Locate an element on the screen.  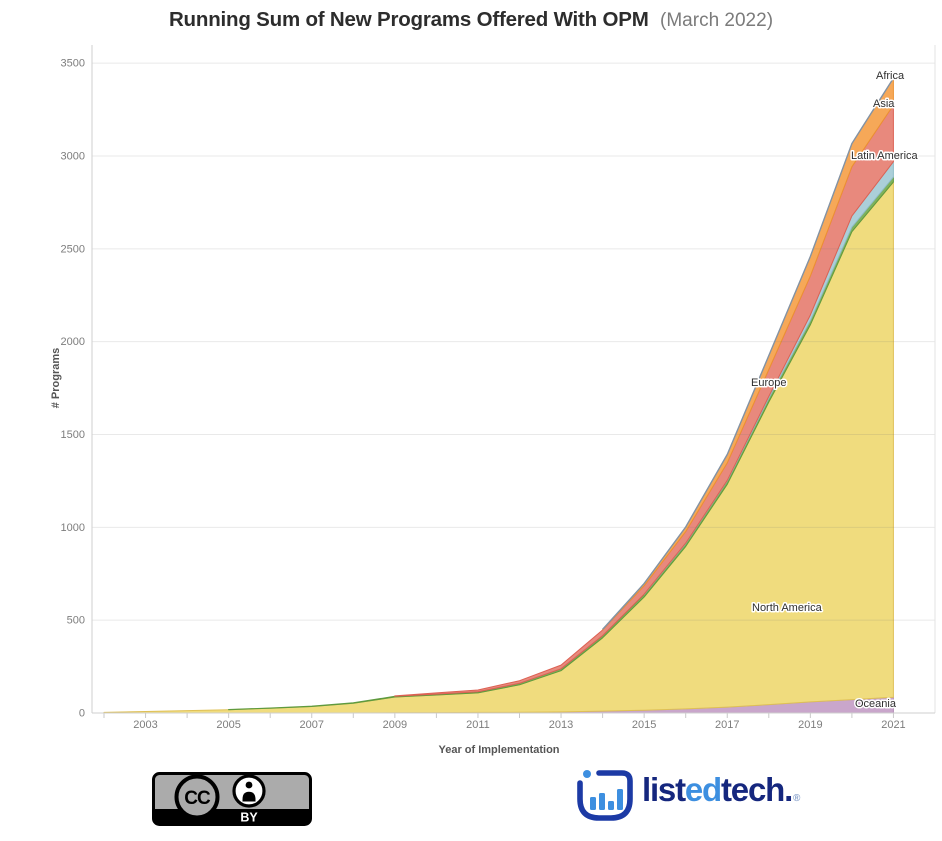
x-axis-title: Year of Implementation is located at coordinates (499, 750).